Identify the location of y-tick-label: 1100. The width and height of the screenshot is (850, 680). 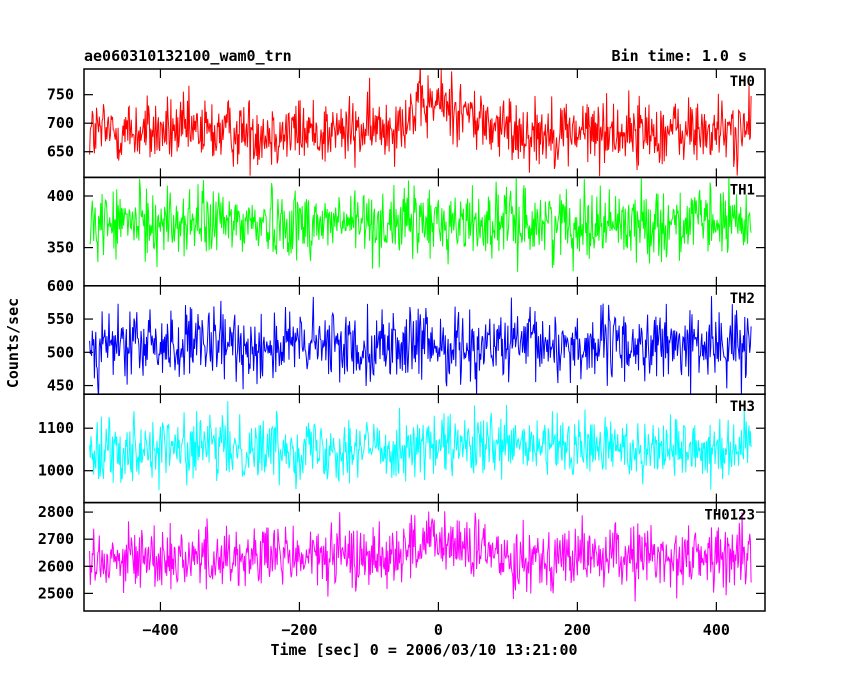
(56, 428).